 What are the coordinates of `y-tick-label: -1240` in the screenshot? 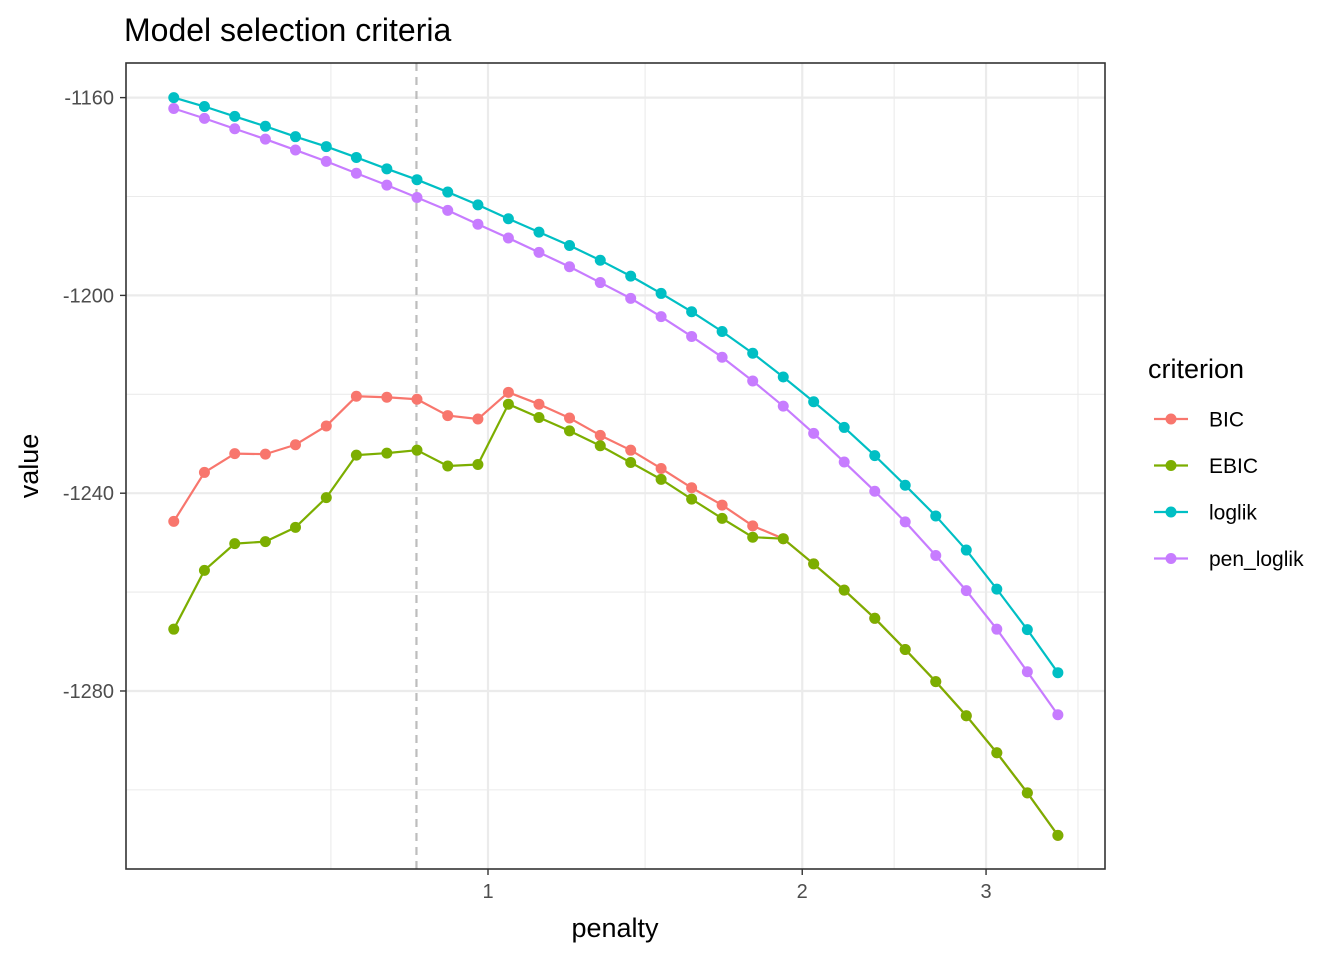 It's located at (88, 494).